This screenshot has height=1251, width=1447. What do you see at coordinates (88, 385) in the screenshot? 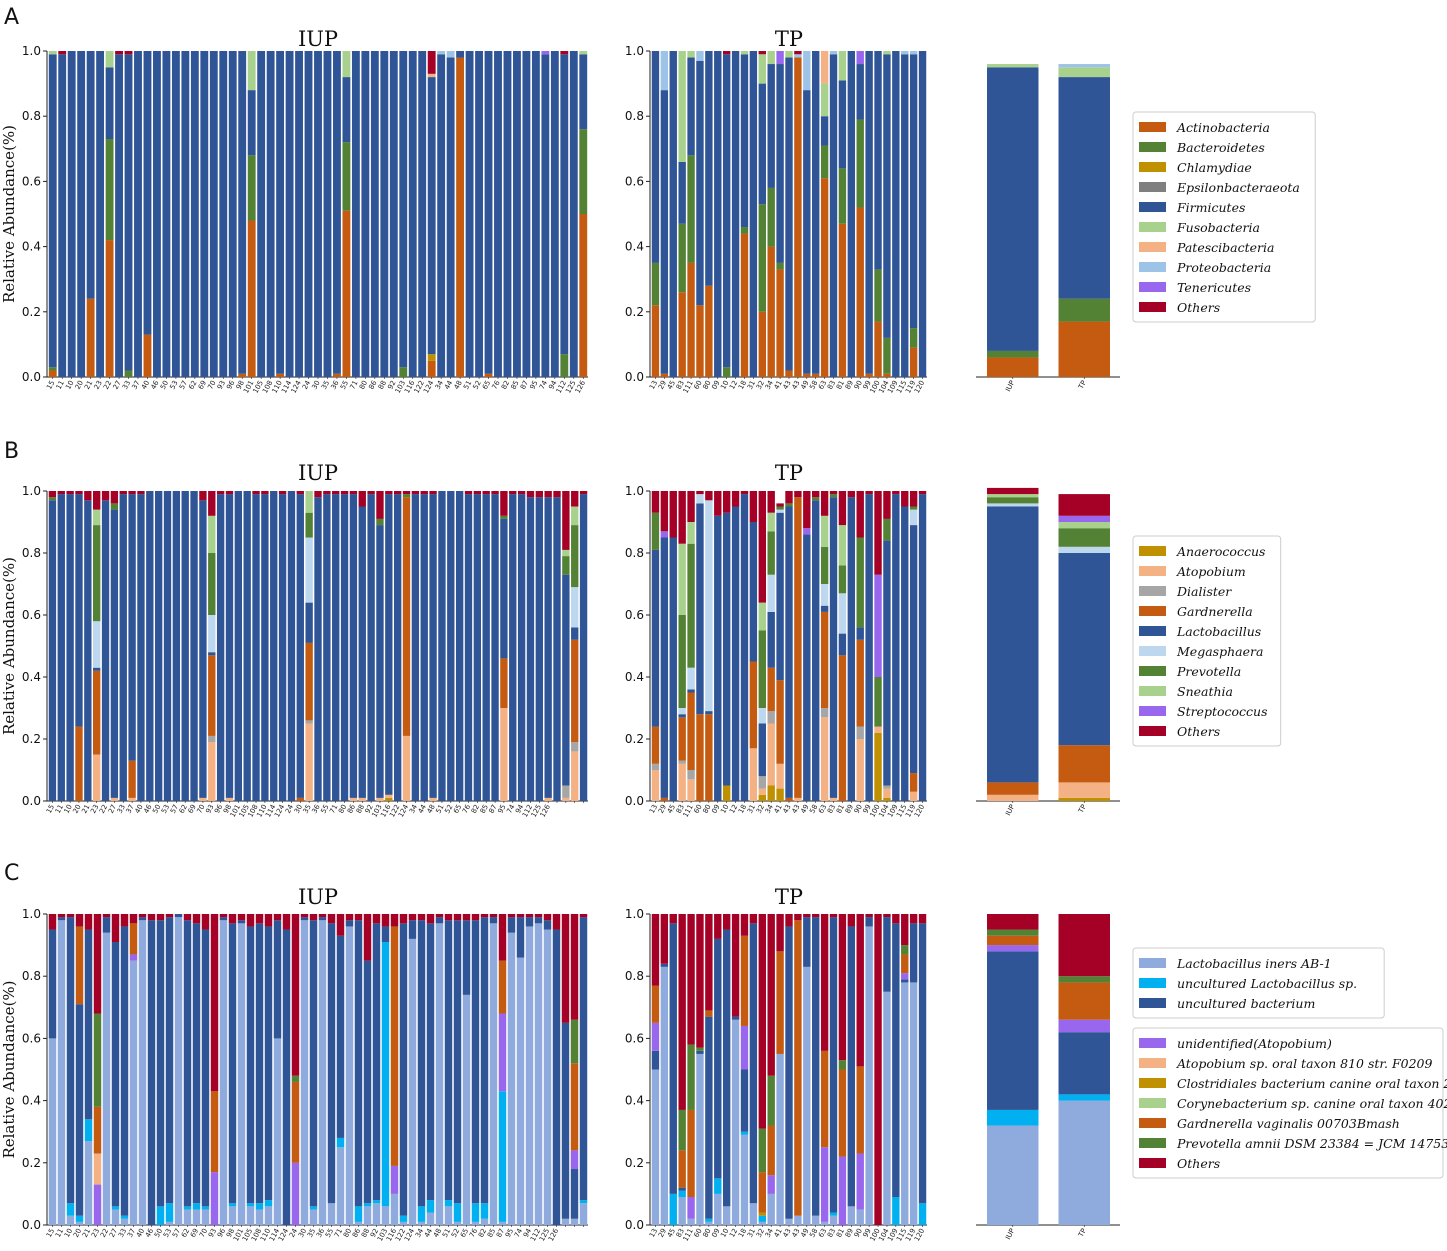
I see `x-tick-label: 21` at bounding box center [88, 385].